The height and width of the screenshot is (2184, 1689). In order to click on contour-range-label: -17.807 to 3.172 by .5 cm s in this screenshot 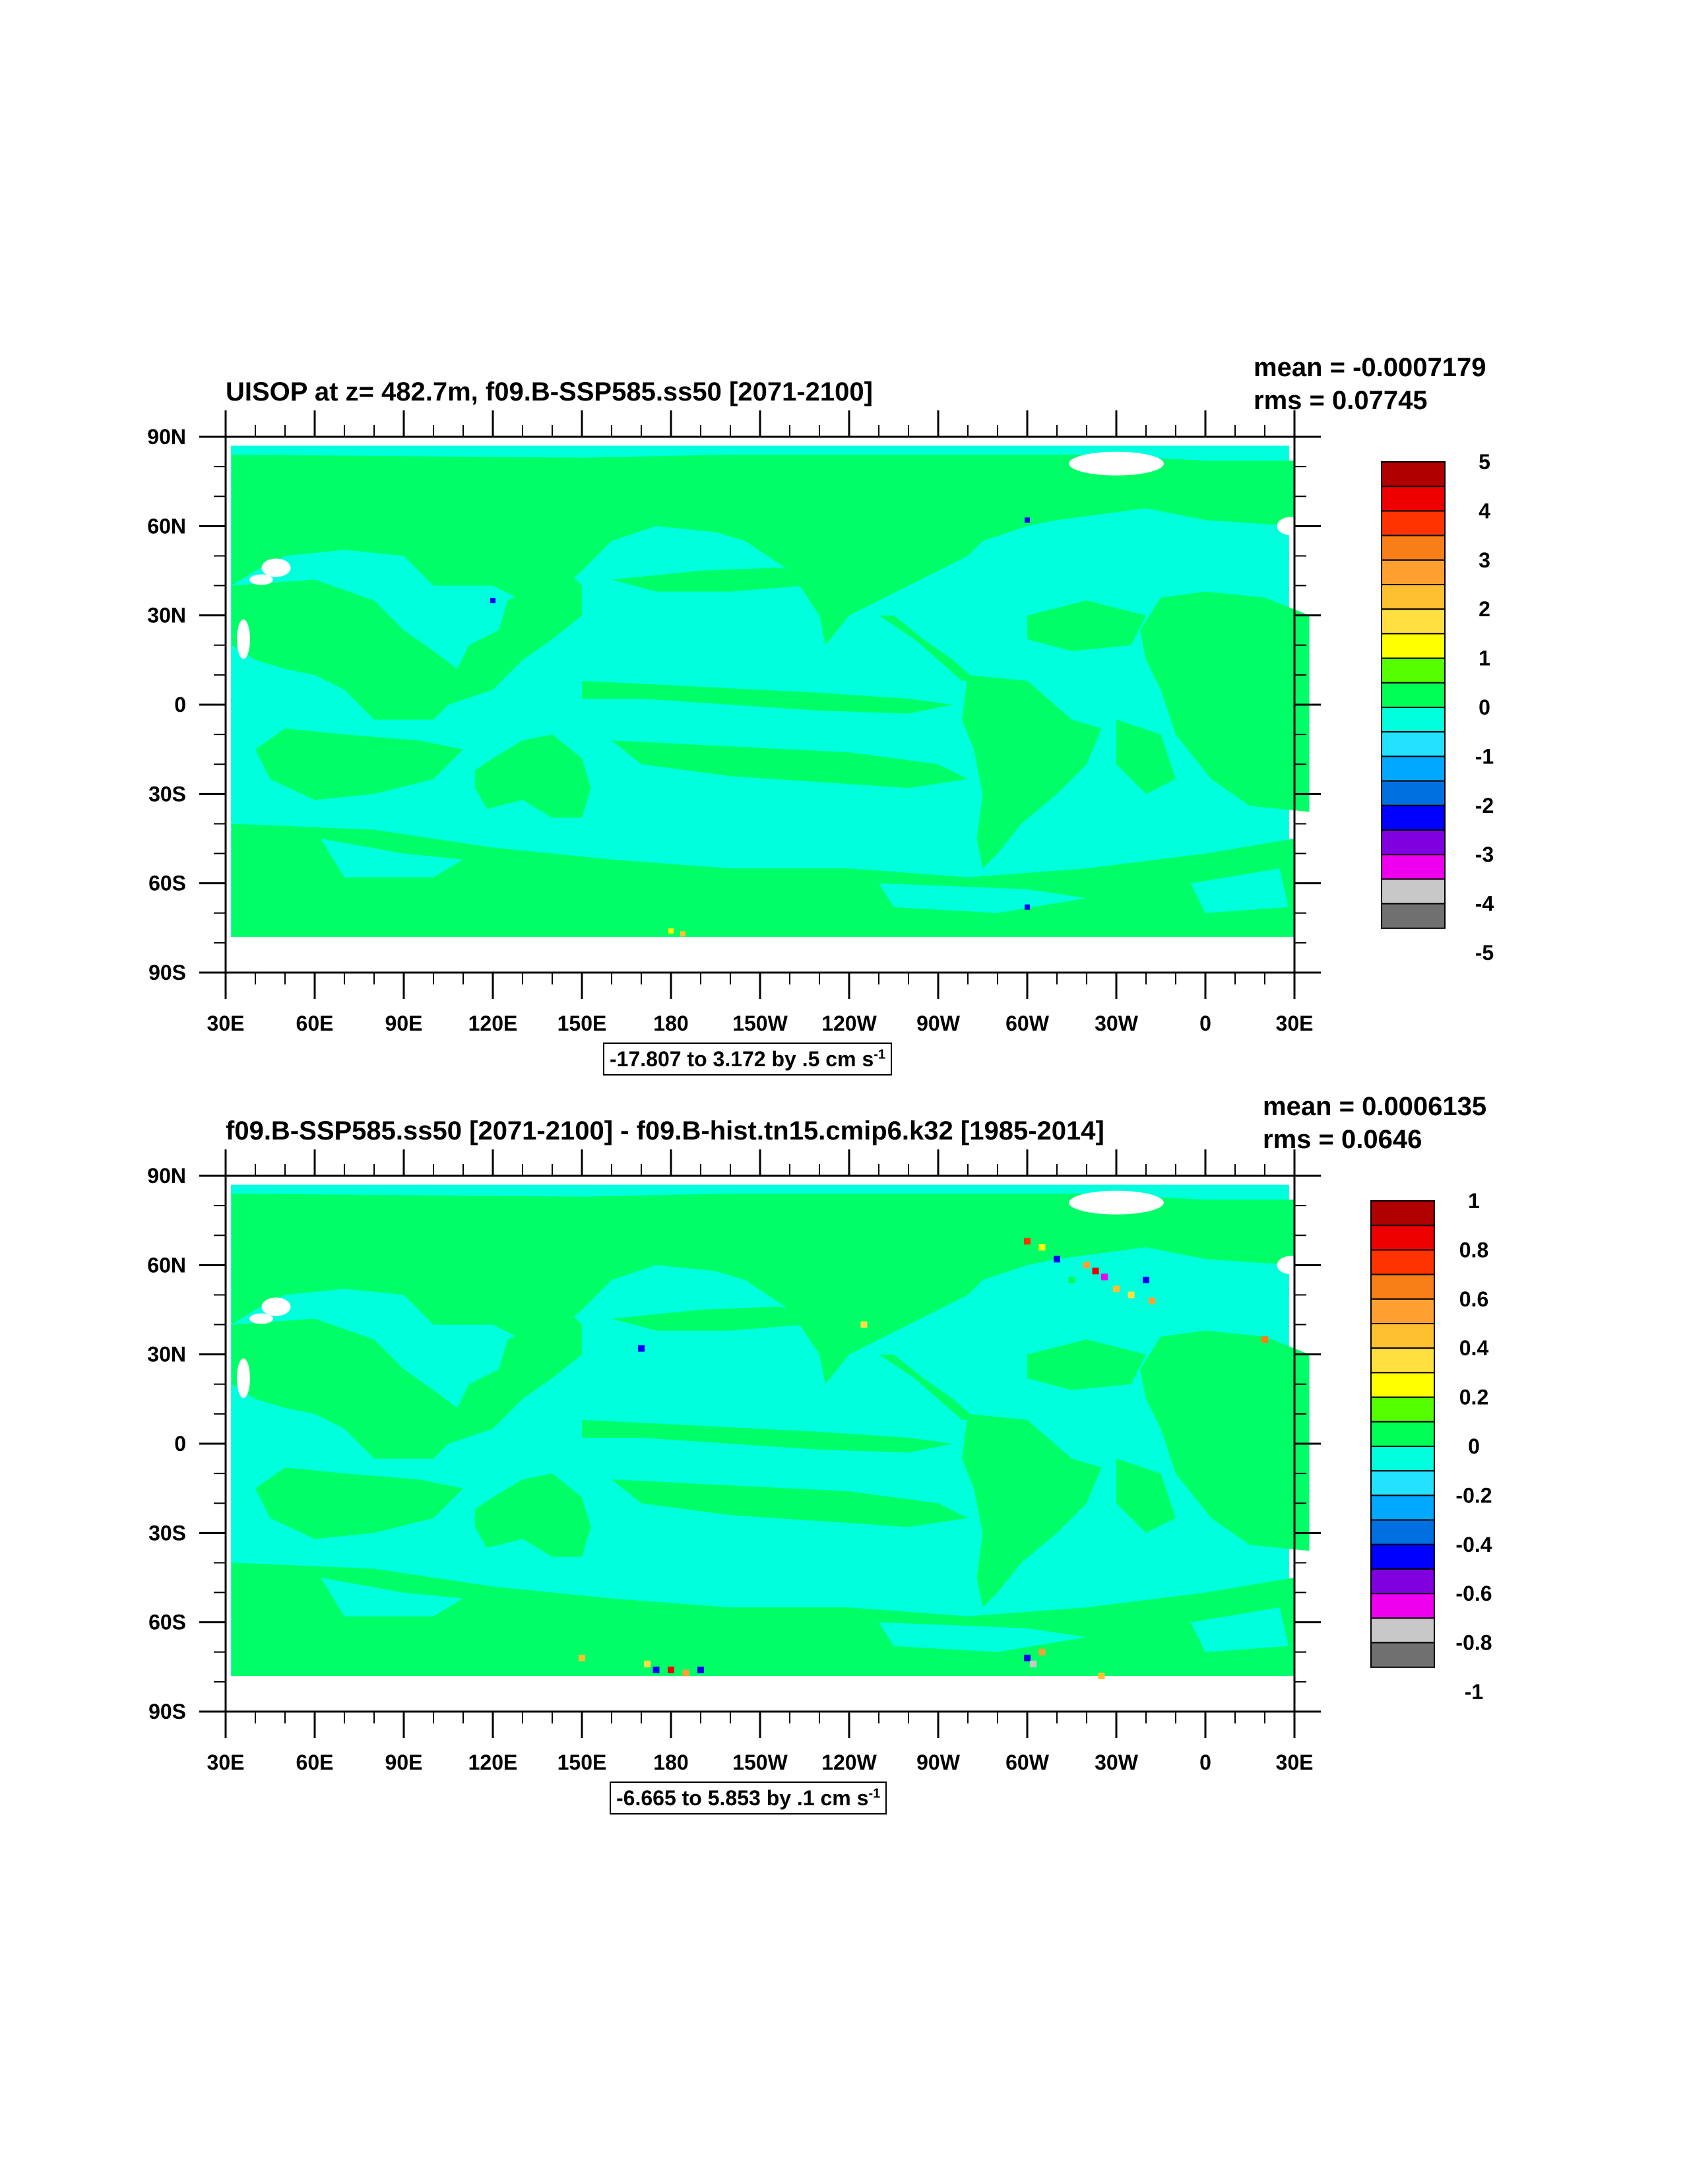, I will do `click(742, 1059)`.